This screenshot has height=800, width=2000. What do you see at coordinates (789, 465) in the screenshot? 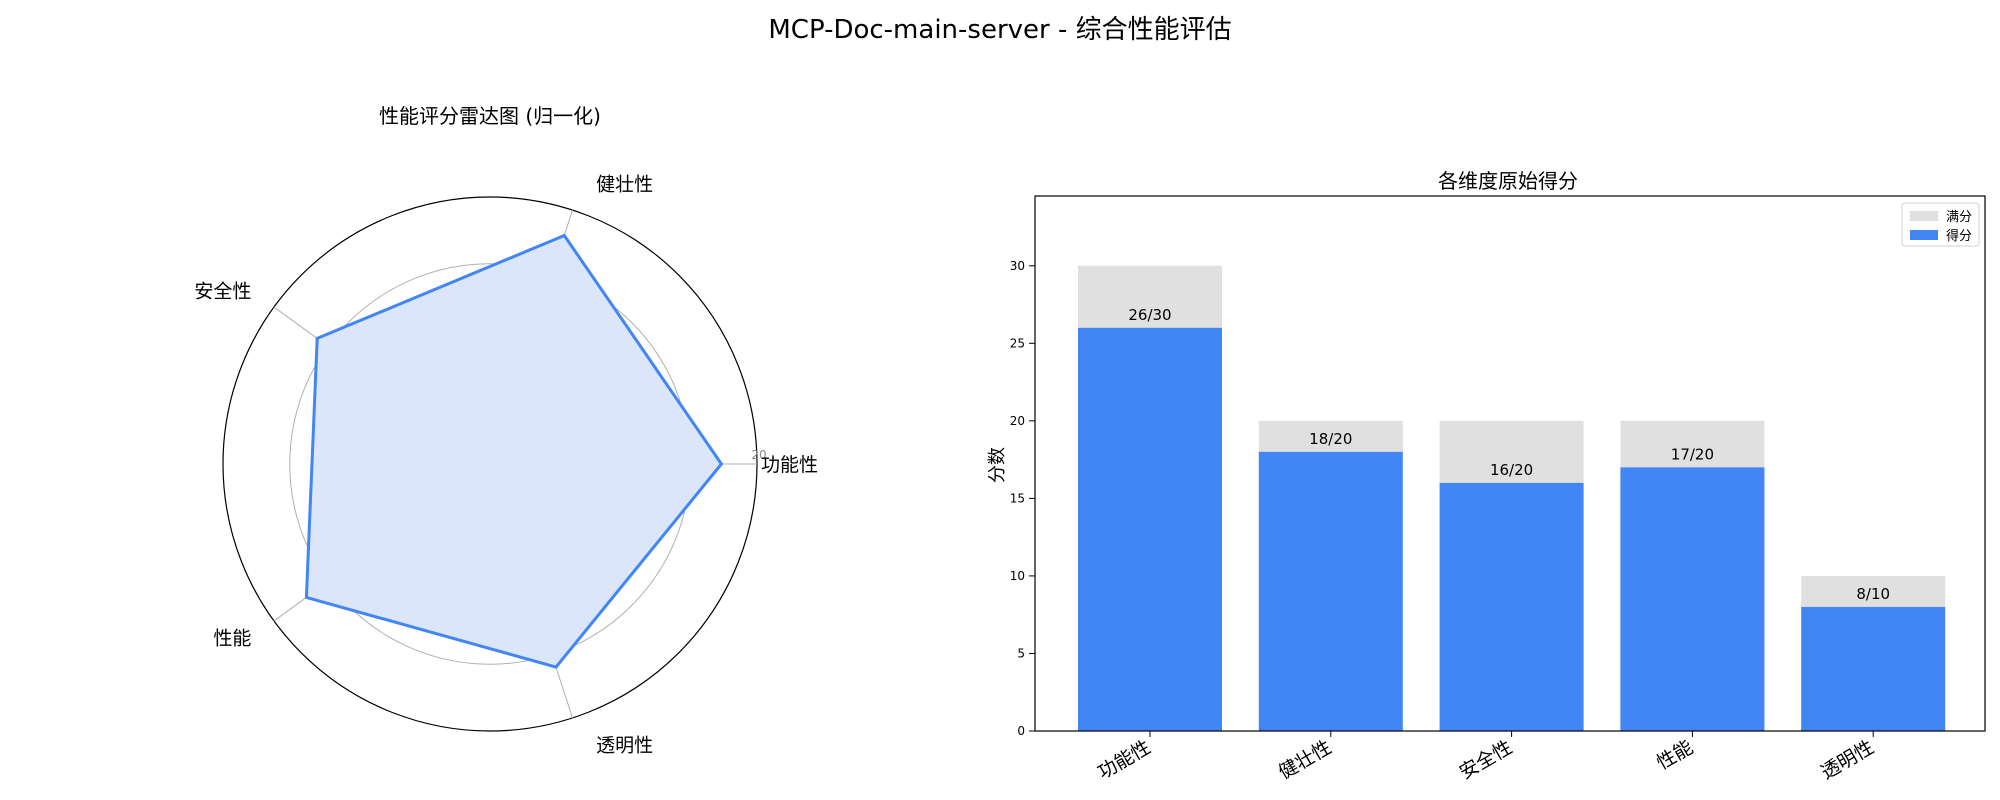
I see `radar-axis-label: 功能性` at bounding box center [789, 465].